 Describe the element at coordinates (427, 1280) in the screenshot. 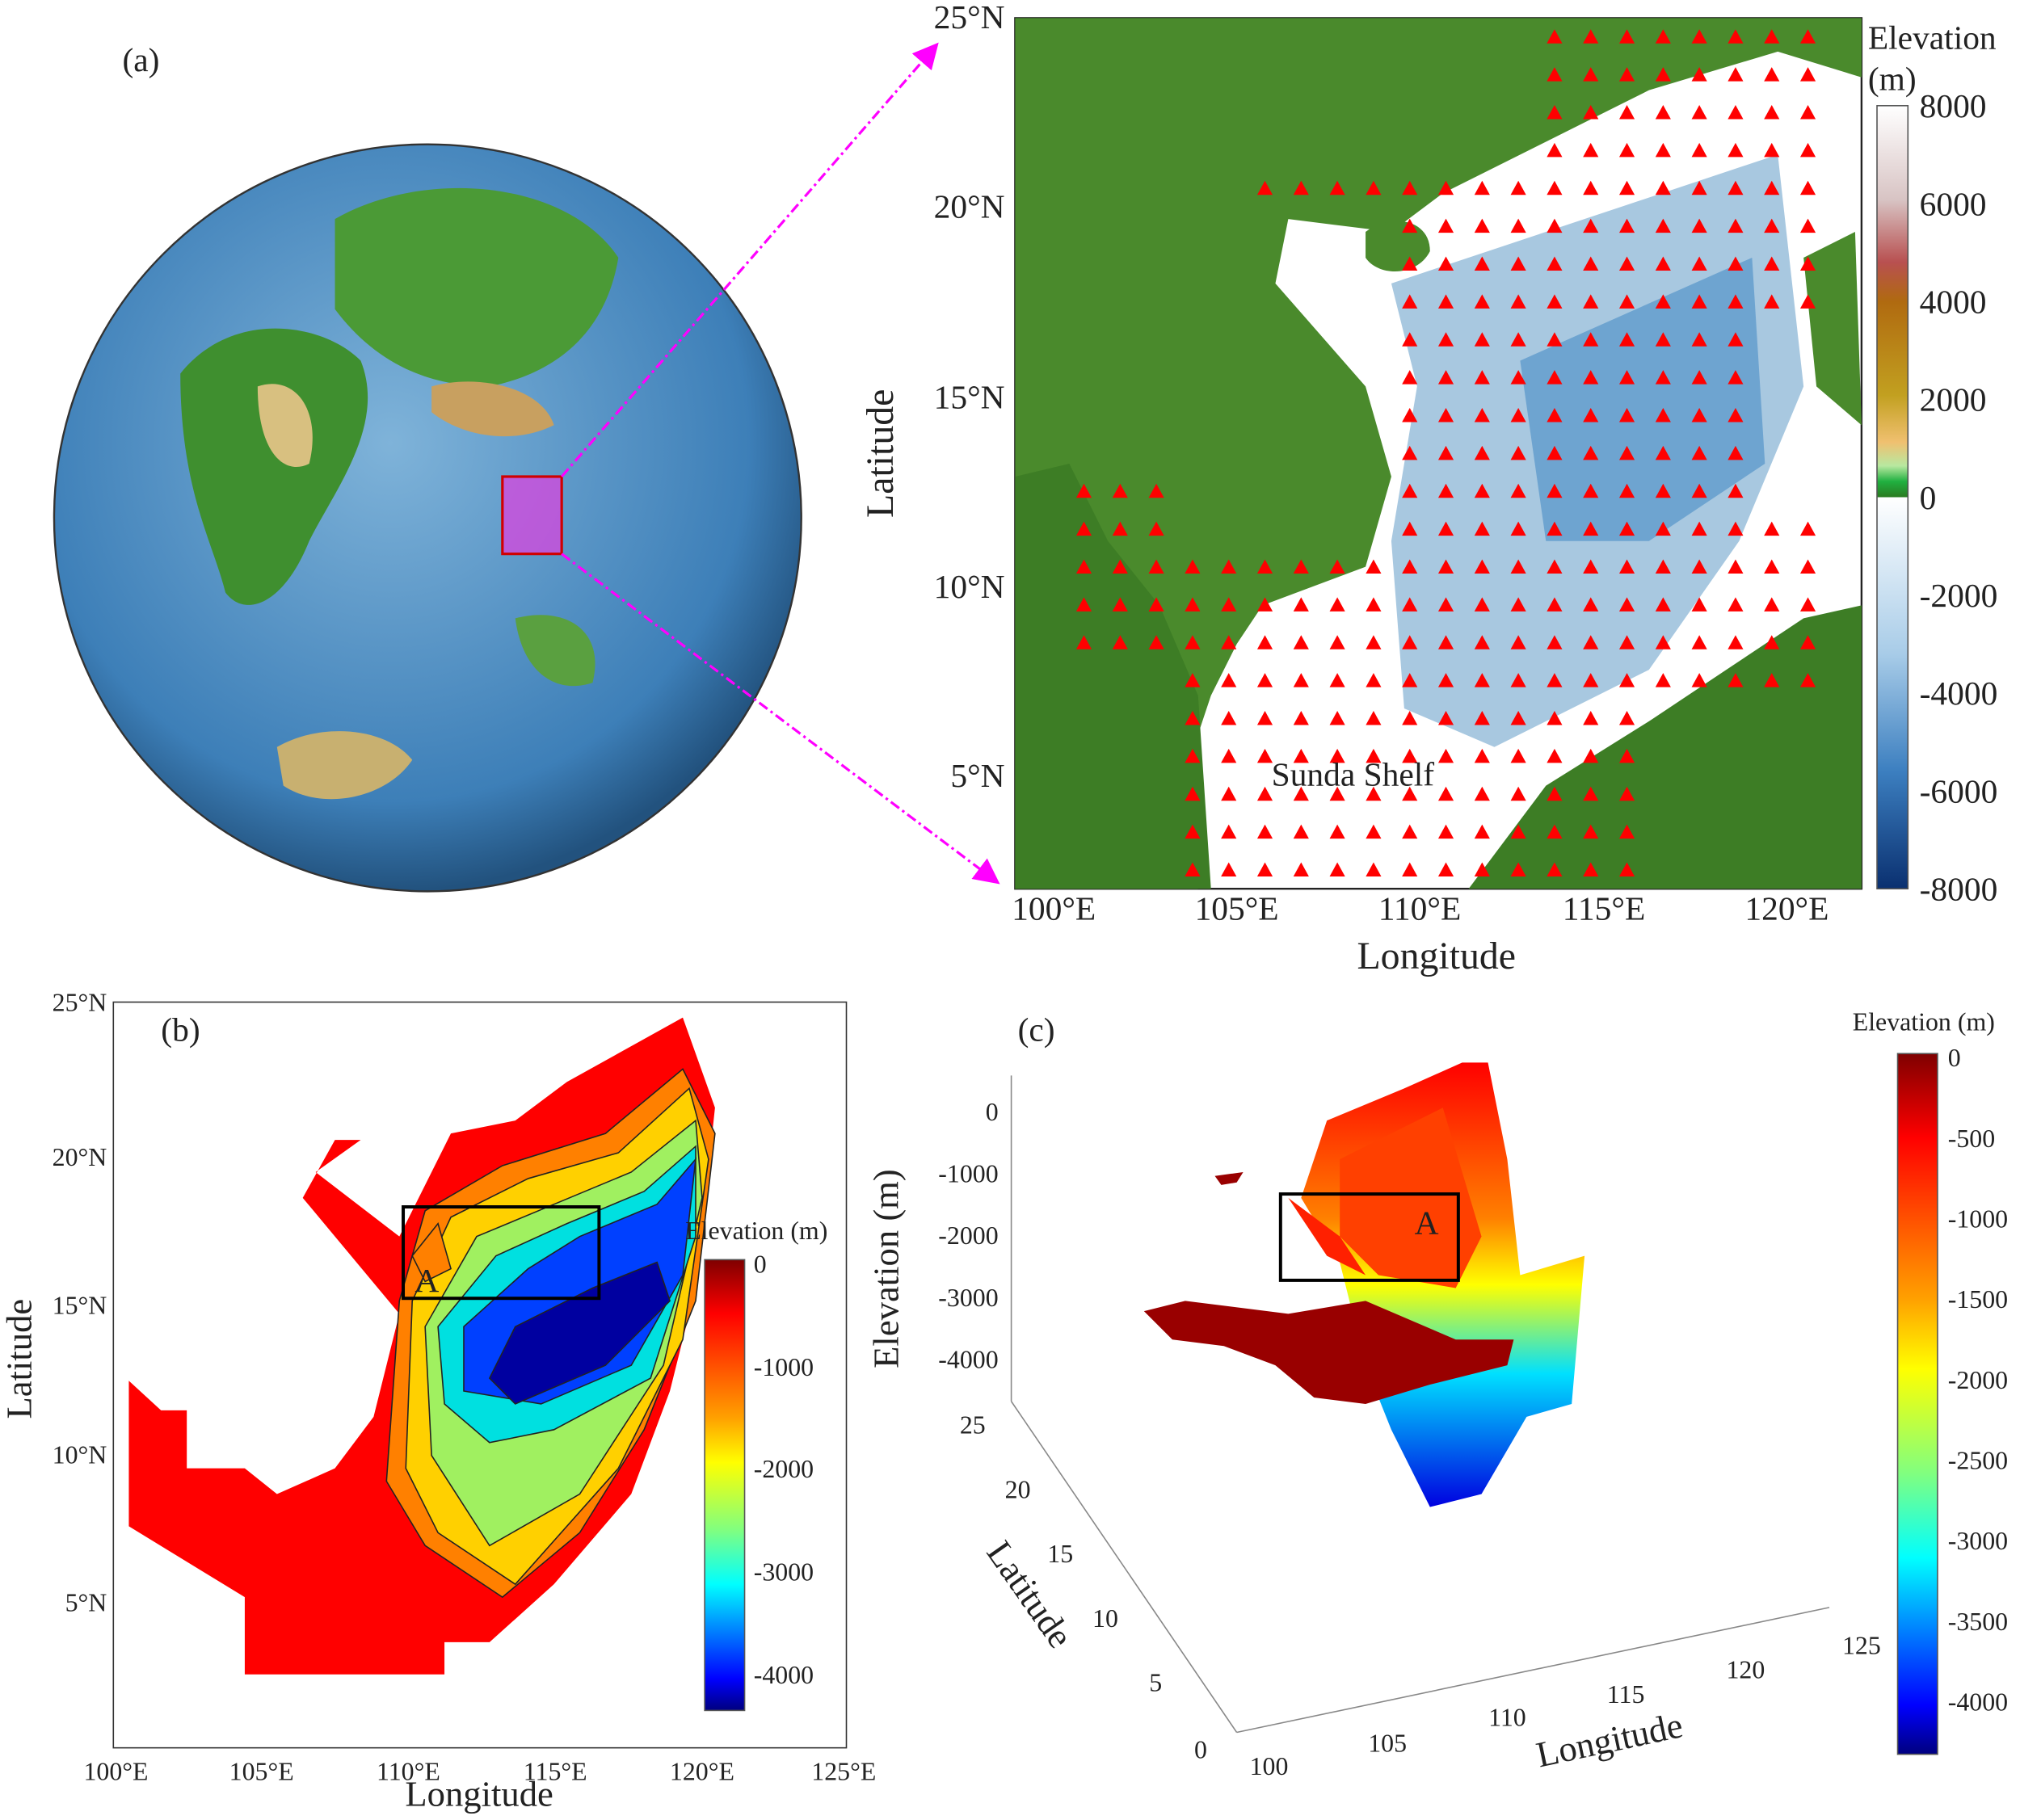

I see `region-a-label: A` at that location.